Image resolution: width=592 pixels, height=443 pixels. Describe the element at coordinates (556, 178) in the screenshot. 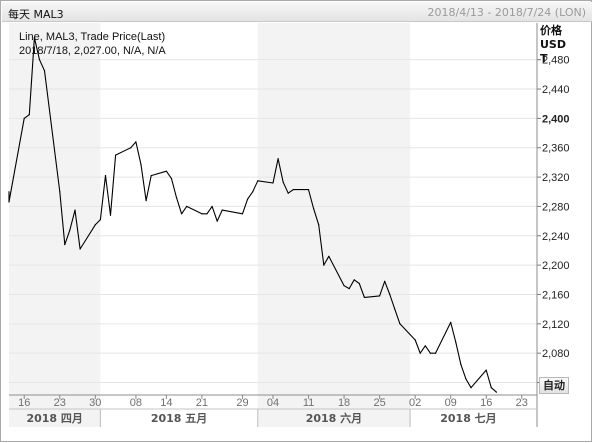

I see `y-tick-label: 2,320` at that location.